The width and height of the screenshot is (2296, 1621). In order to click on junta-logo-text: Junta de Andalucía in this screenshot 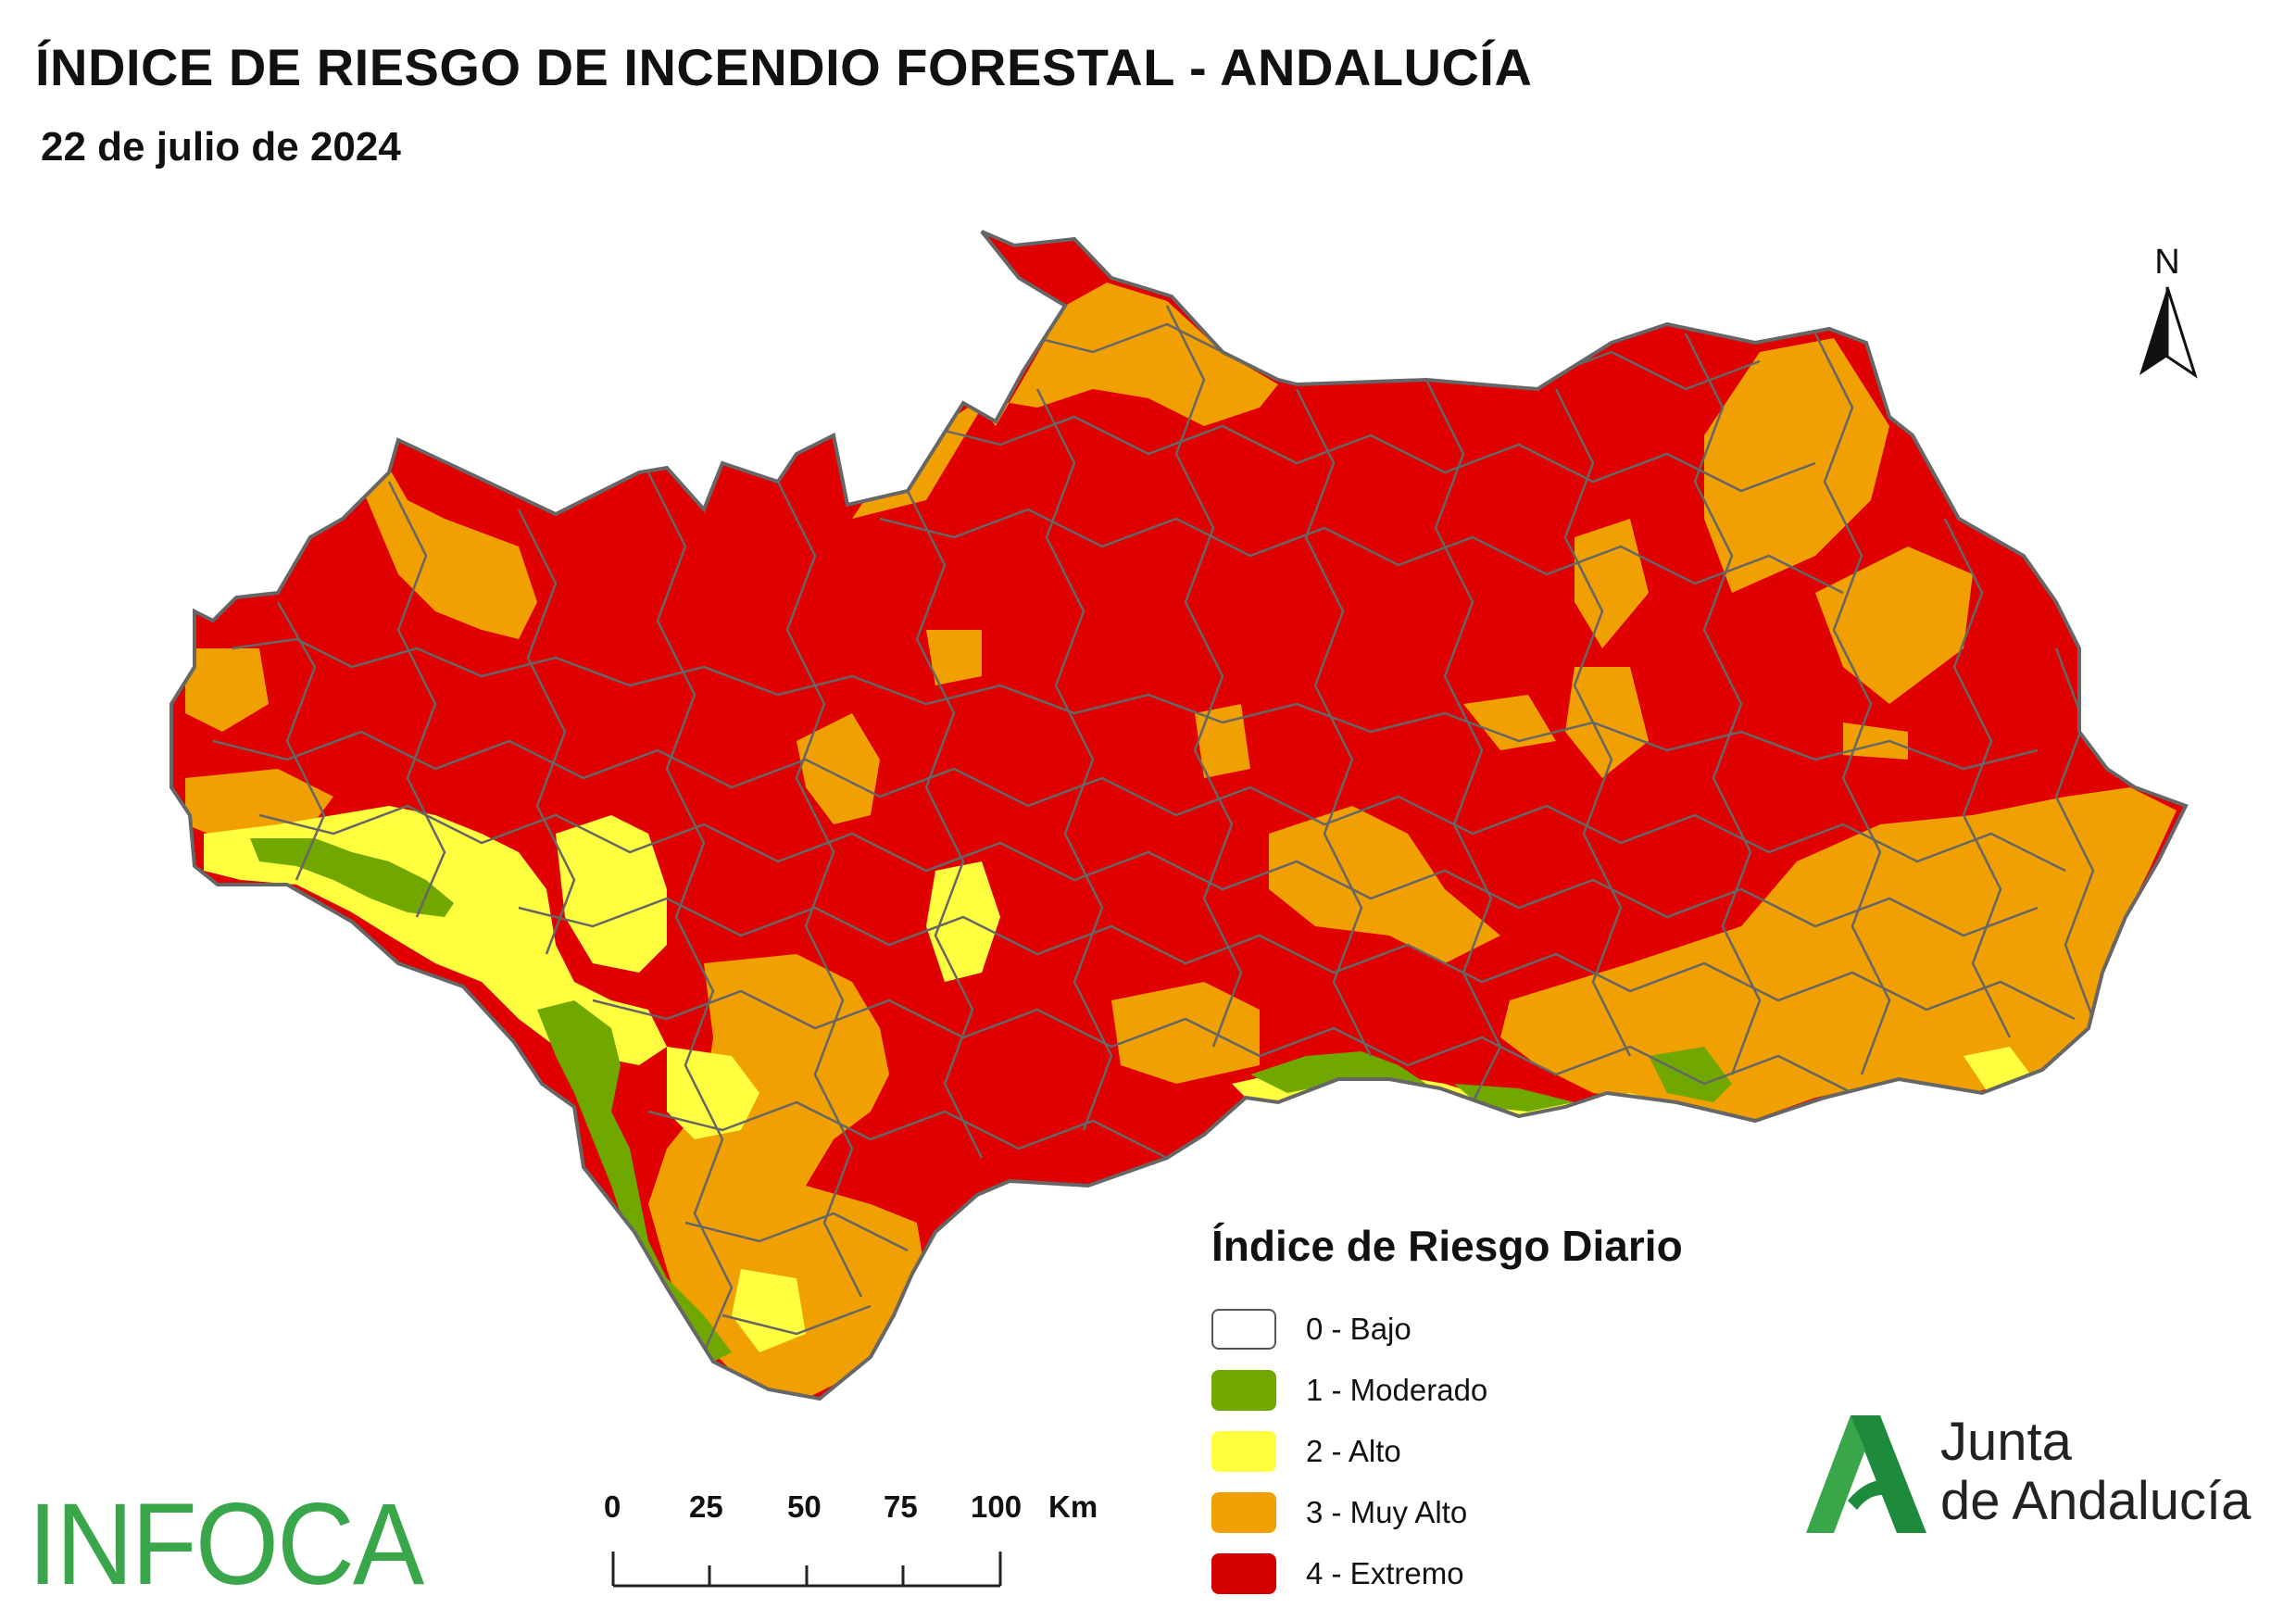, I will do `click(2082, 1472)`.